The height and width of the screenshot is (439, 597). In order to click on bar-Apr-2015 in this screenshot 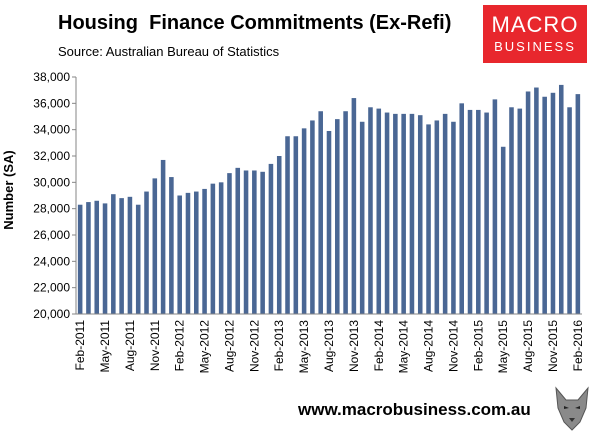, I will do `click(495, 206)`.